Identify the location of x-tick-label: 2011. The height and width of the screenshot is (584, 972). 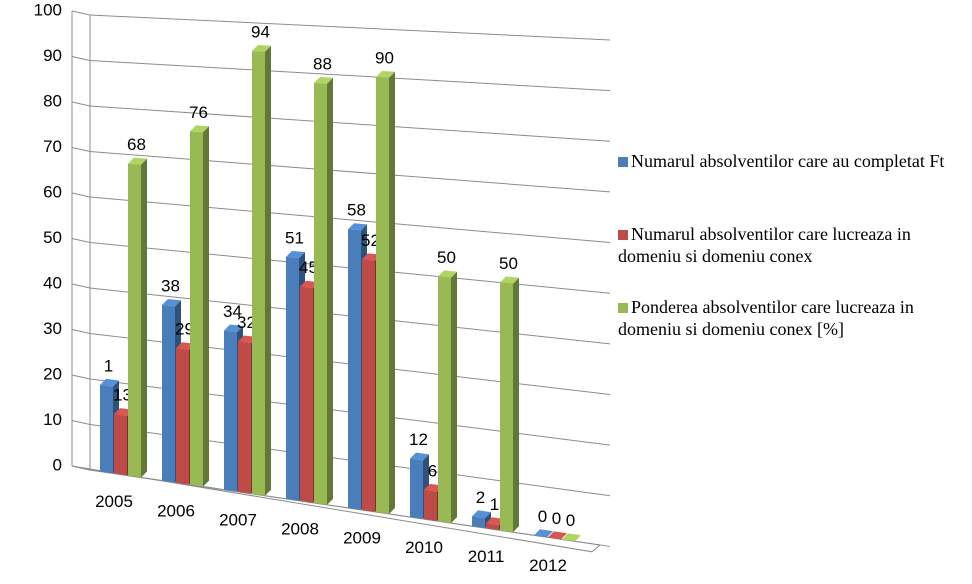
(486, 556).